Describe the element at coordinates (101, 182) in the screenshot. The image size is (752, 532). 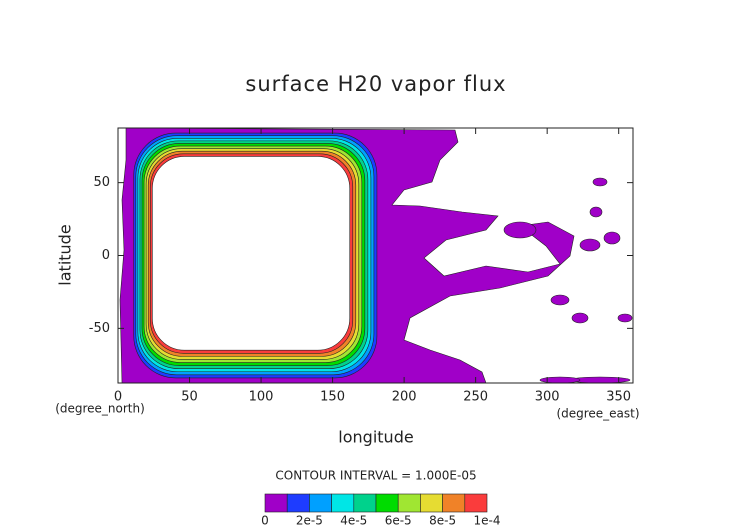
I see `y-tick-label: 50` at that location.